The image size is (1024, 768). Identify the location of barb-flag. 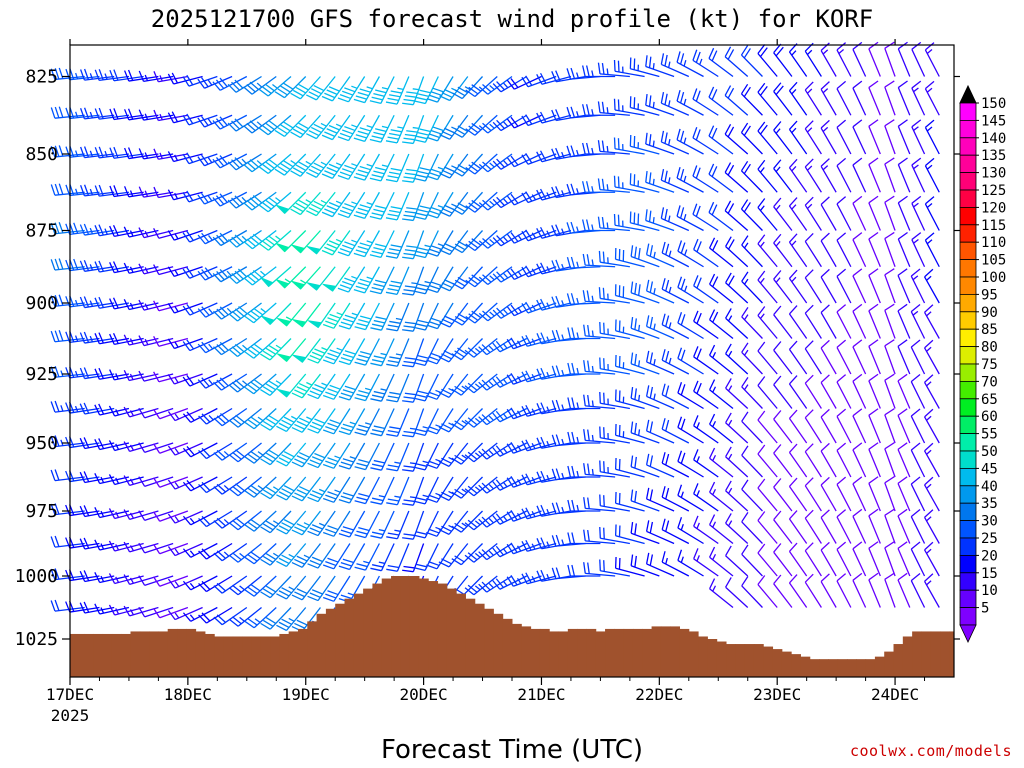
(313, 250).